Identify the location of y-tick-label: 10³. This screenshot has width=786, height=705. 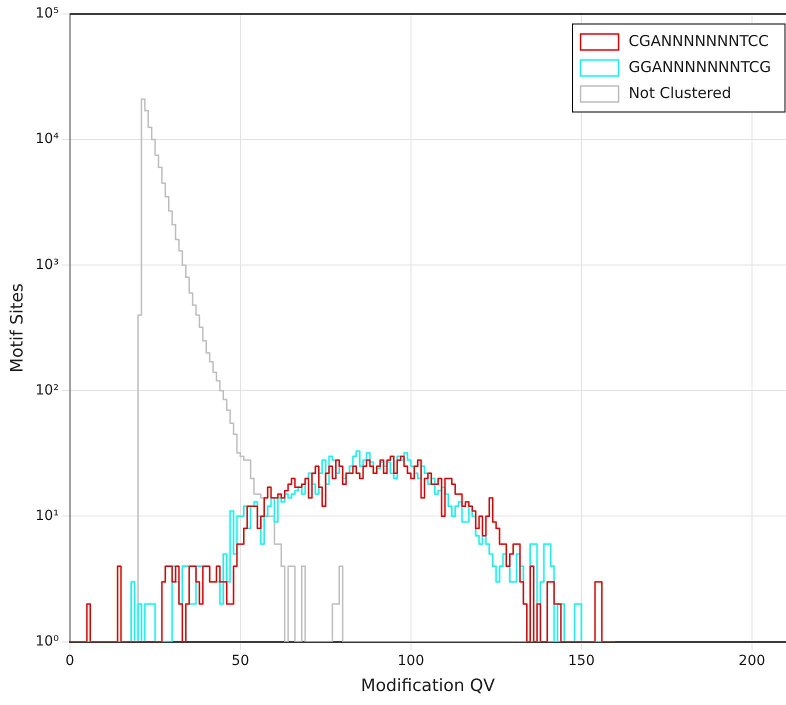
(47, 264).